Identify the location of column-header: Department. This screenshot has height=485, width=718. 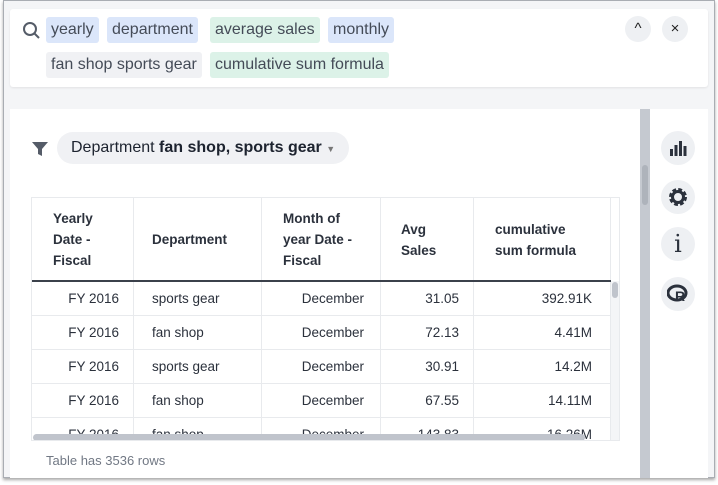
(198, 239).